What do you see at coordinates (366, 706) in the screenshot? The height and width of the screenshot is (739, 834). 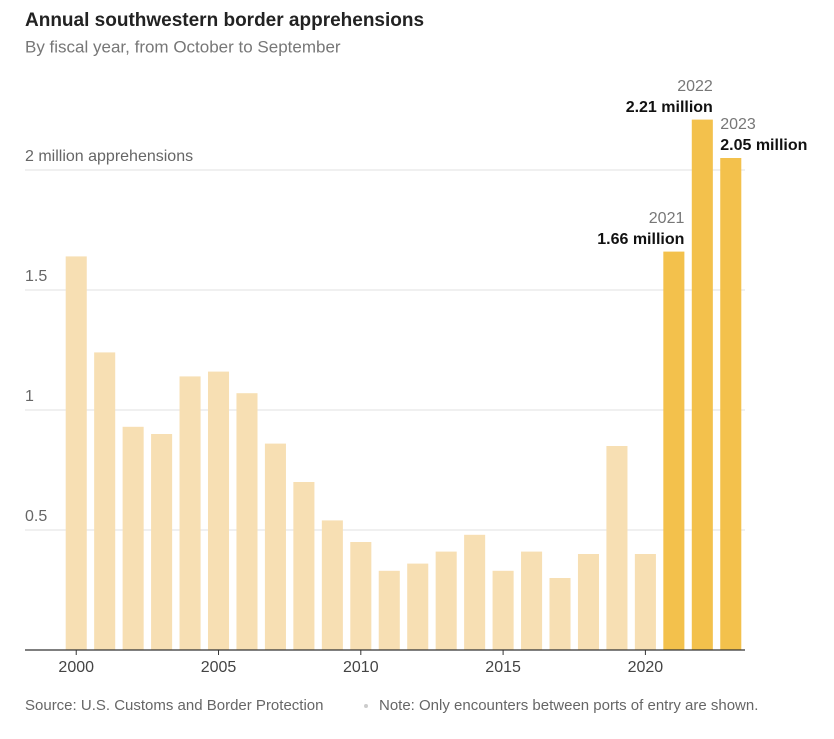 I see `separator` at bounding box center [366, 706].